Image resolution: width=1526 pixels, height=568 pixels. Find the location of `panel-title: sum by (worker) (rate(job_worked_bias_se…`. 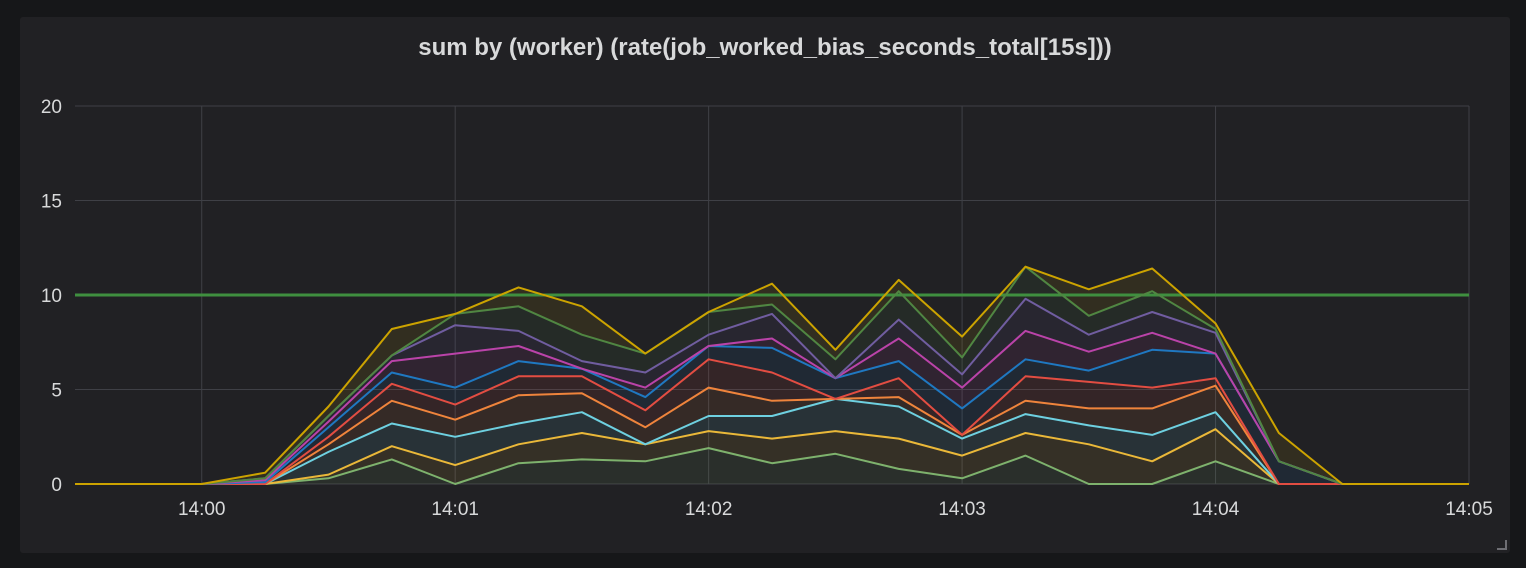

panel-title: sum by (worker) (rate(job_worked_bias_se… is located at coordinates (765, 47).